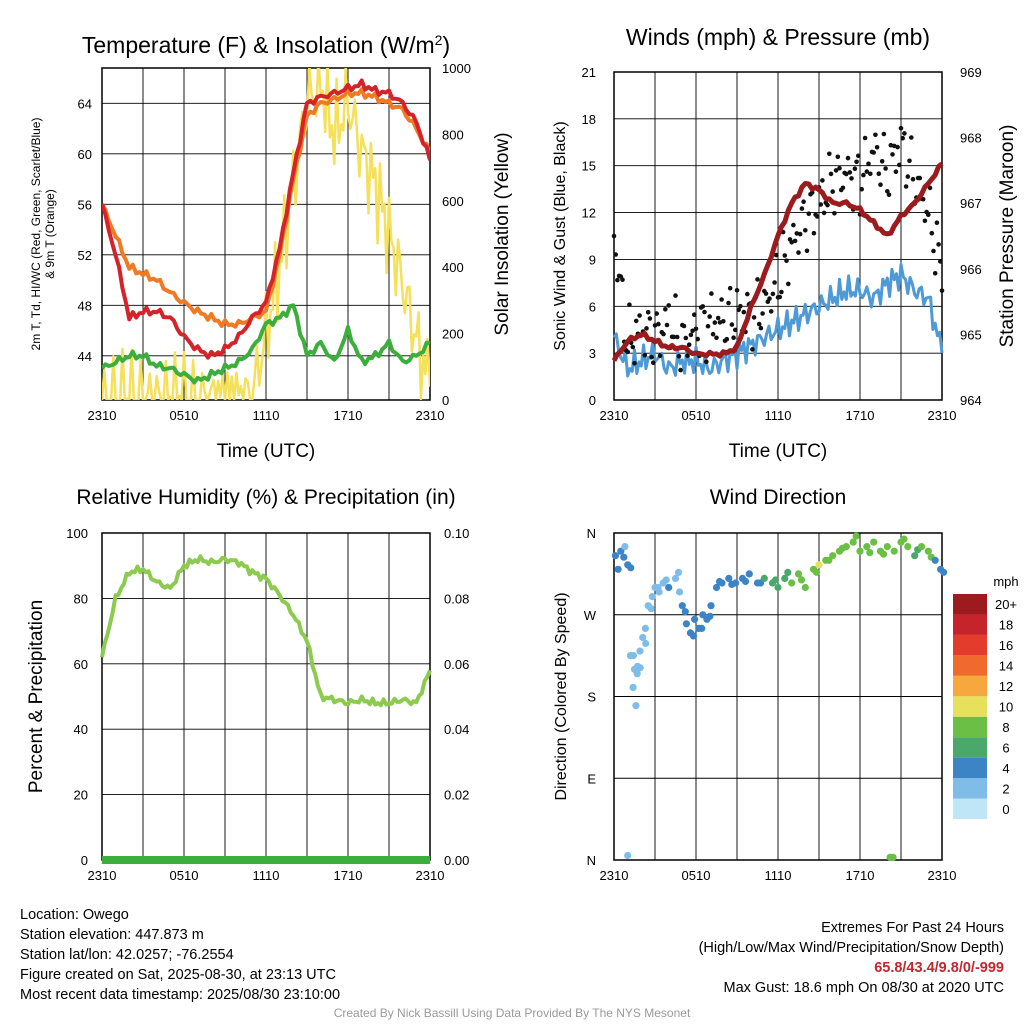 This screenshot has height=1024, width=1024. Describe the element at coordinates (863, 988) in the screenshot. I see `max-gust-text: Max Gust: 18.6 mph On 08/30 at 2020 UTC` at that location.